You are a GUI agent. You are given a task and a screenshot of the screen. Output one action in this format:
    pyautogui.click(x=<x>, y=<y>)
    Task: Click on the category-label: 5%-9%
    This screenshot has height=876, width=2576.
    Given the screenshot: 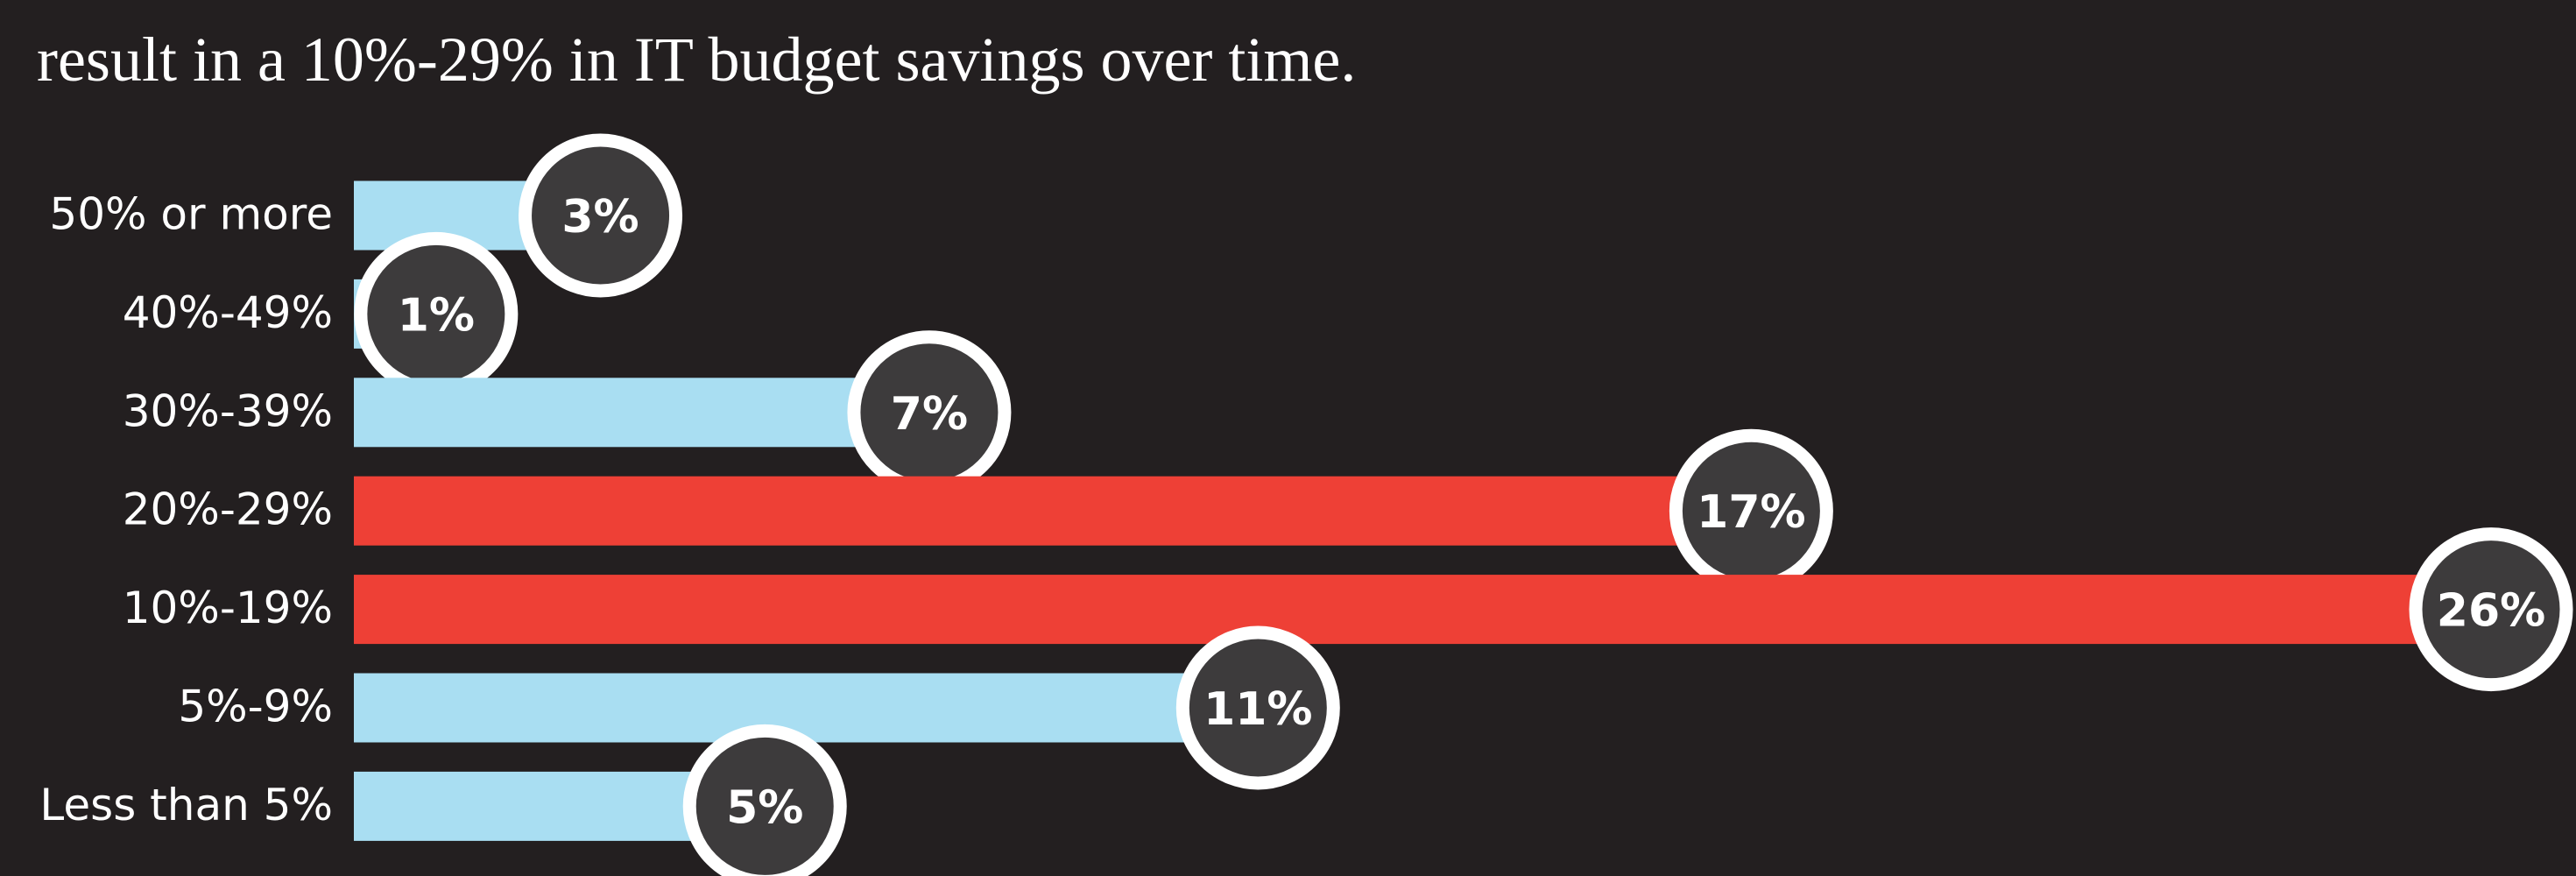 What is the action you would take?
    pyautogui.click(x=255, y=707)
    